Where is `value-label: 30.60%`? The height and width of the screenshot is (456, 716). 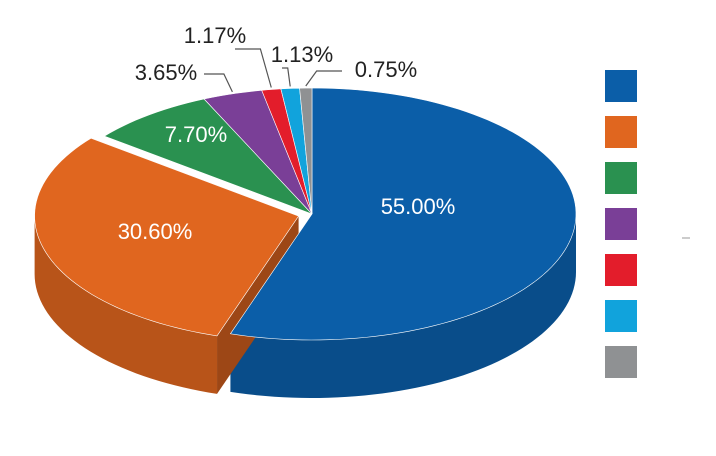
value-label: 30.60% is located at coordinates (155, 231).